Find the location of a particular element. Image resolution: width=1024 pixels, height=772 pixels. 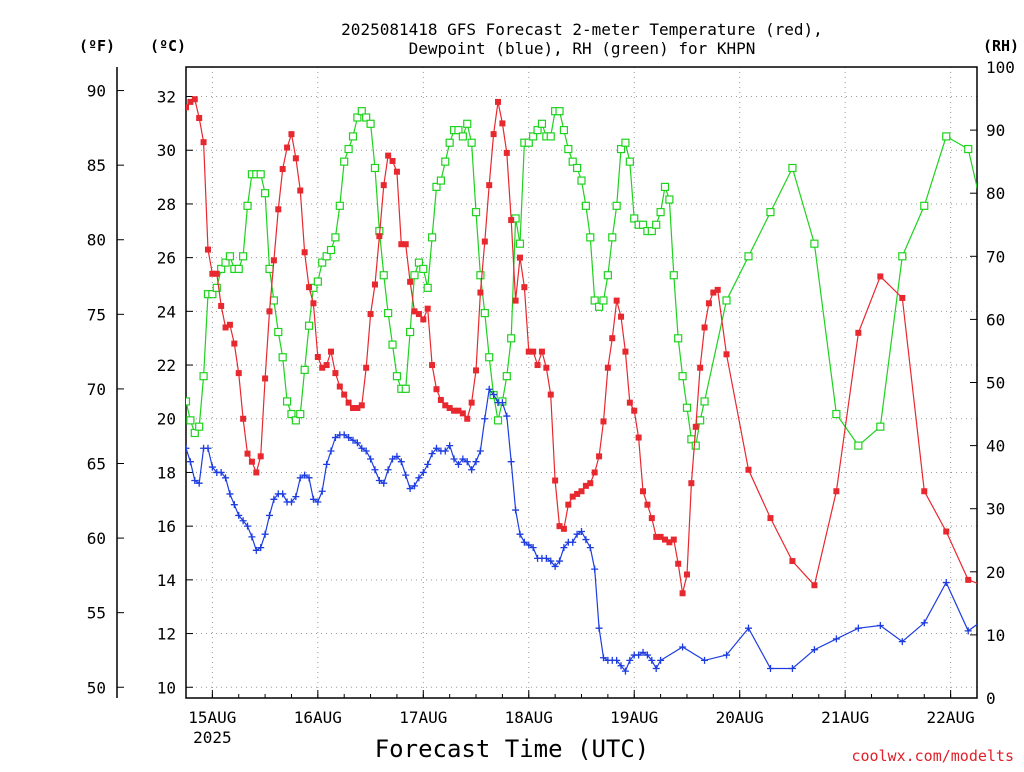

rh-tick-label: 50 is located at coordinates (995, 383).